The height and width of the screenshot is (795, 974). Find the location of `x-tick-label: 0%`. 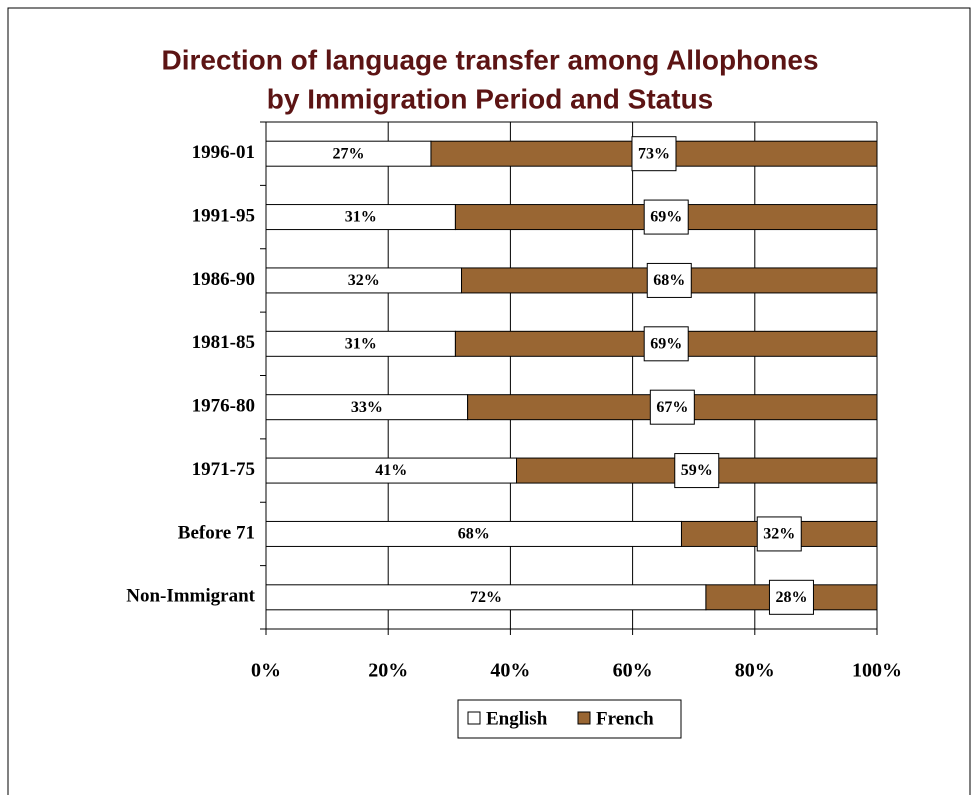

x-tick-label: 0% is located at coordinates (266, 671).